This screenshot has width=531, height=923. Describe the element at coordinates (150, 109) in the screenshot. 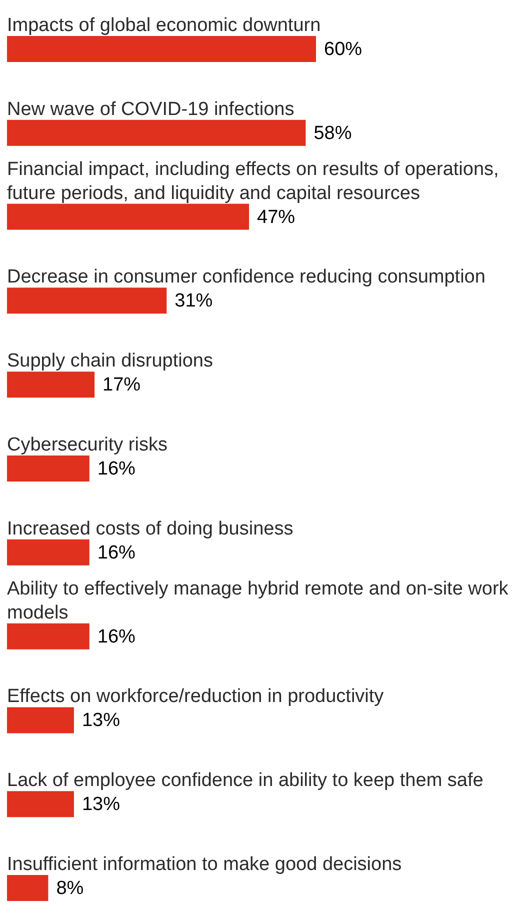

I see `y-tick-label: New wave of COVID-19 infections` at that location.